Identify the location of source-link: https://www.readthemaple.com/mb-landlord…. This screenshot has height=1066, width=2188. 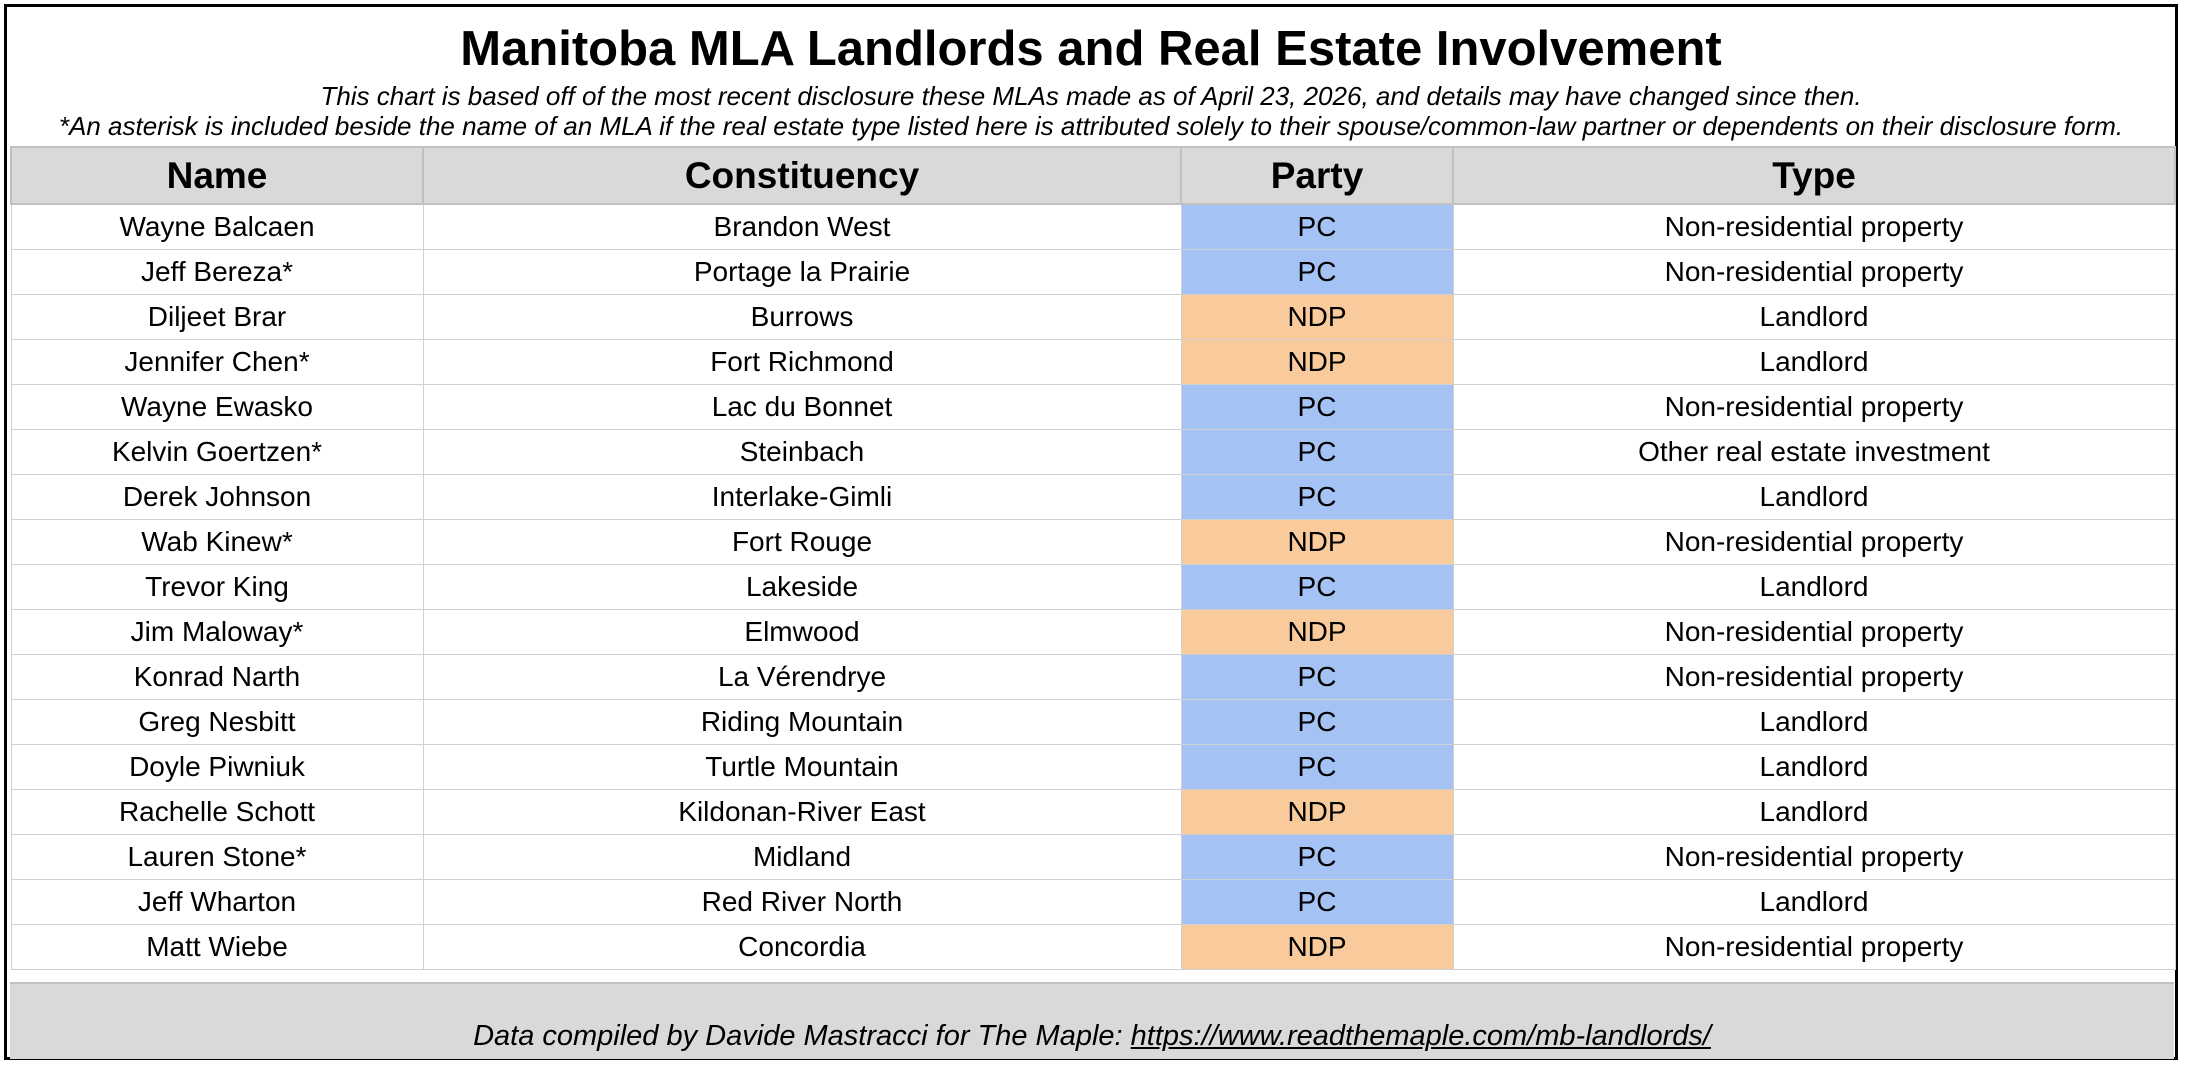
(1420, 1036).